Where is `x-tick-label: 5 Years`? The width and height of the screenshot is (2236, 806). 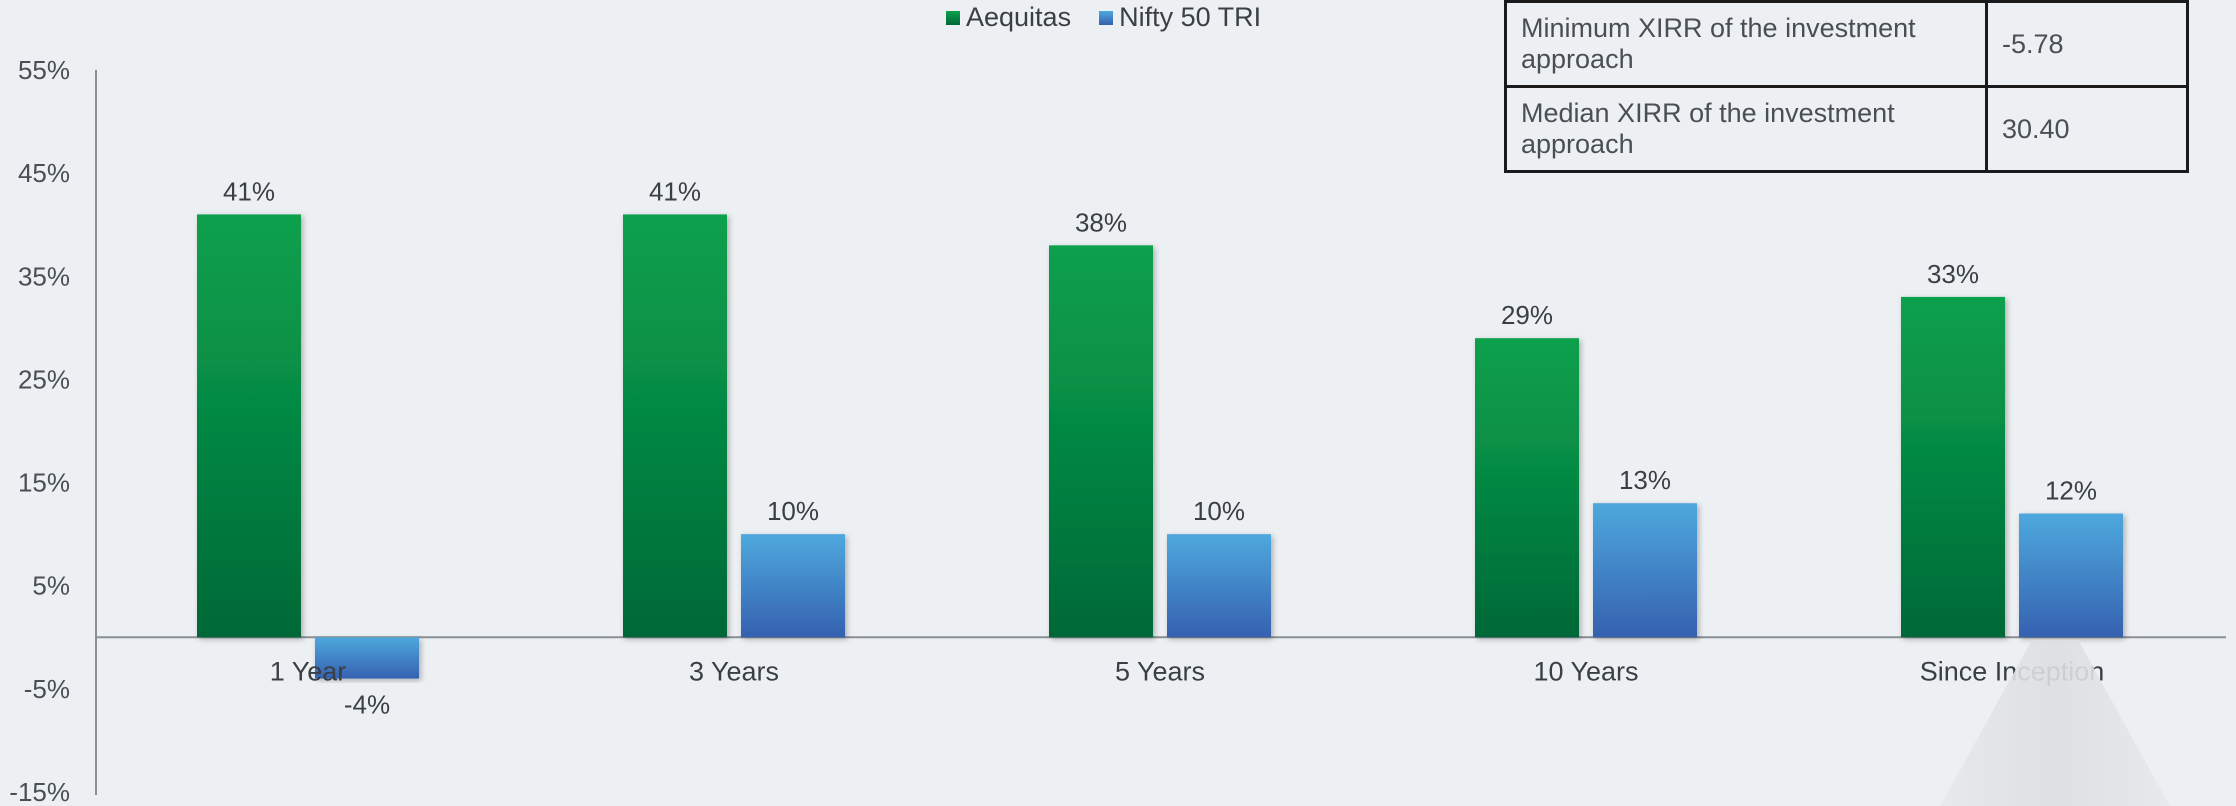
x-tick-label: 5 Years is located at coordinates (1160, 671).